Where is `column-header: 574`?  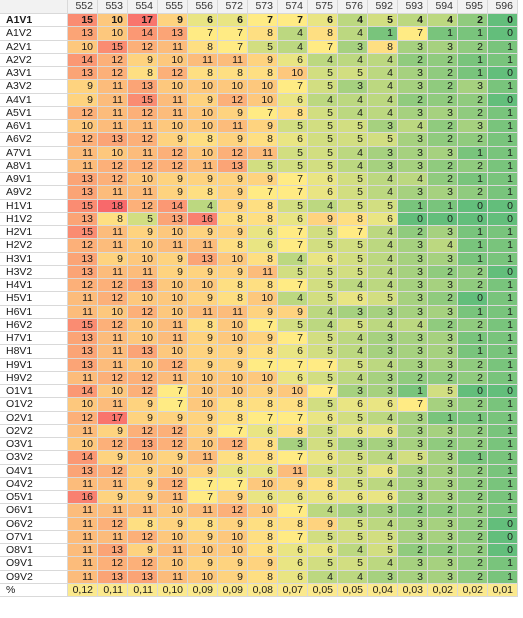 column-header: 574 is located at coordinates (293, 7).